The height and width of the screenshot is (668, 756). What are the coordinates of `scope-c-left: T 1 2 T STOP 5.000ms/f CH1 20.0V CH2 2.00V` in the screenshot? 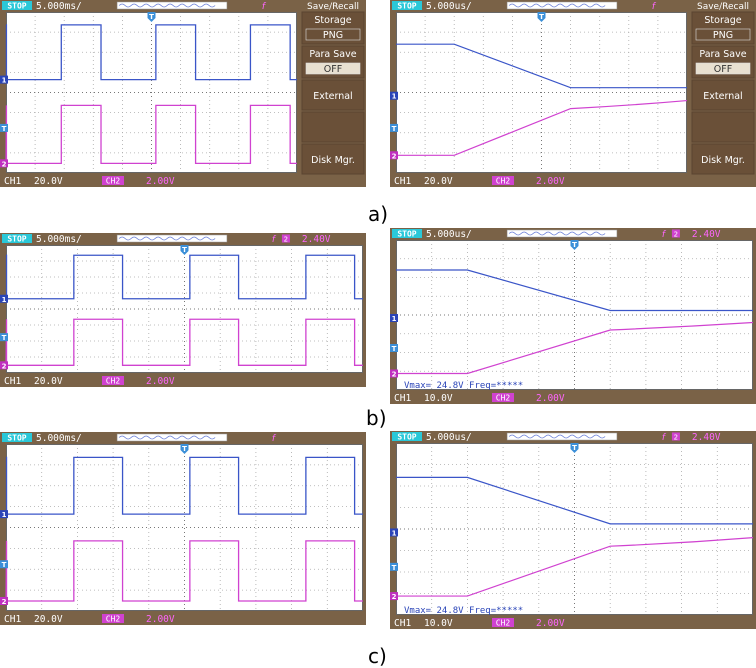 It's located at (183, 528).